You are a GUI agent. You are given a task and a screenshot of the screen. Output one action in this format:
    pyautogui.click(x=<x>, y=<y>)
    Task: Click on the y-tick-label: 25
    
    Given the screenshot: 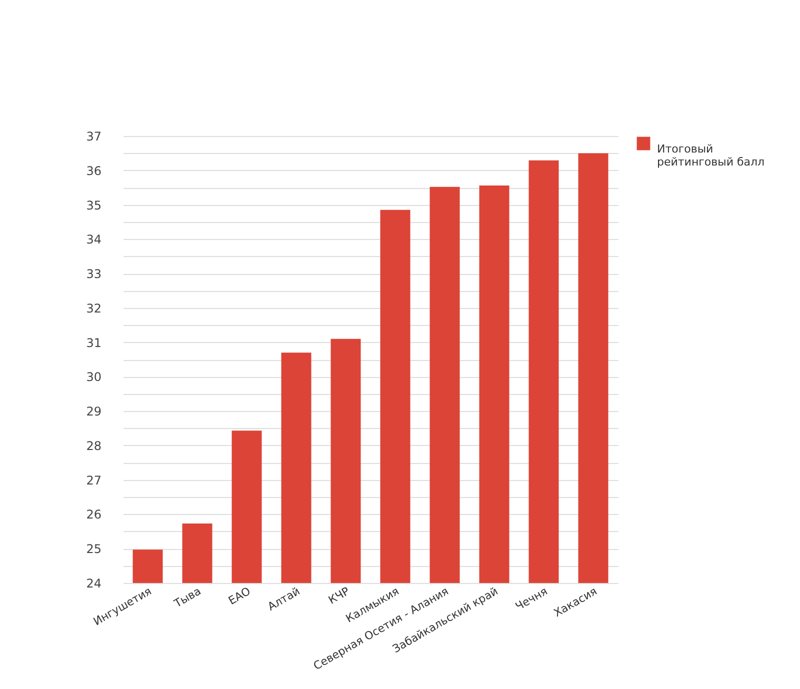 What is the action you would take?
    pyautogui.click(x=94, y=549)
    